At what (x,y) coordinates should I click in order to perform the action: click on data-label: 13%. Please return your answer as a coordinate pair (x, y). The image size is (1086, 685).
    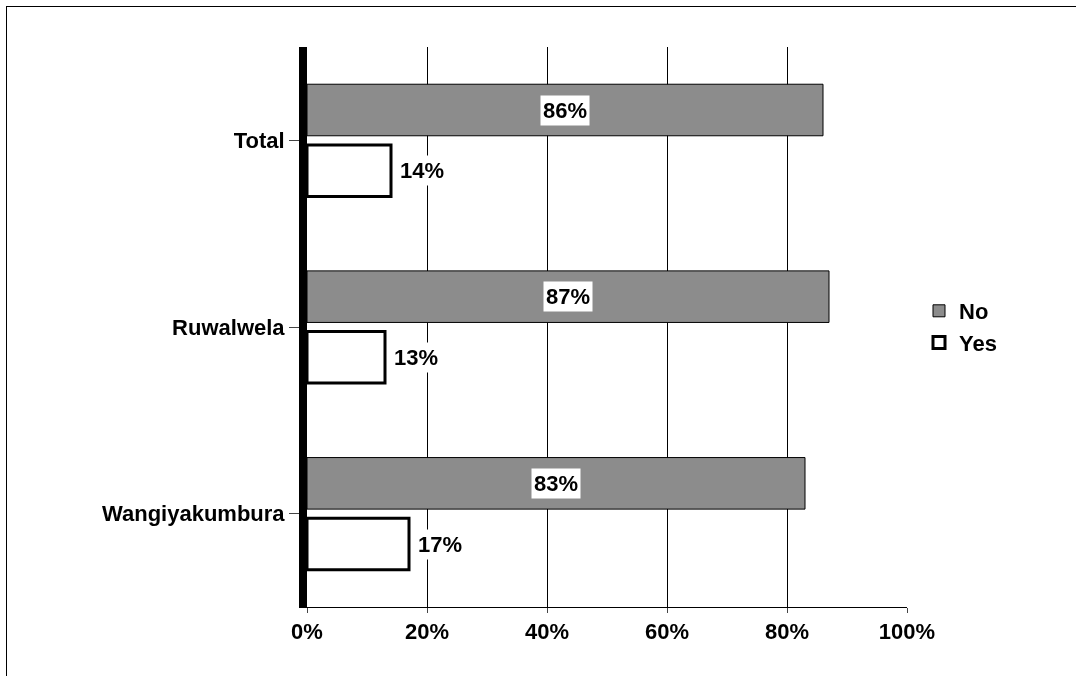
    Looking at the image, I should click on (416, 357).